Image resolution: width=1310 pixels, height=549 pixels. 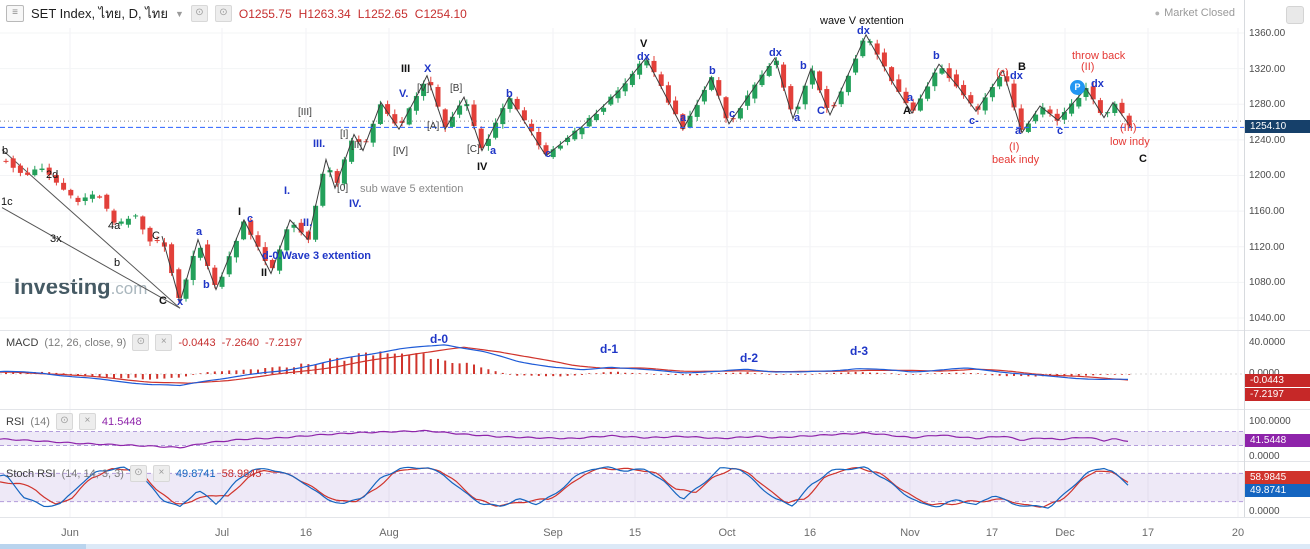 What do you see at coordinates (343, 188) in the screenshot?
I see `wave-label: [0]` at bounding box center [343, 188].